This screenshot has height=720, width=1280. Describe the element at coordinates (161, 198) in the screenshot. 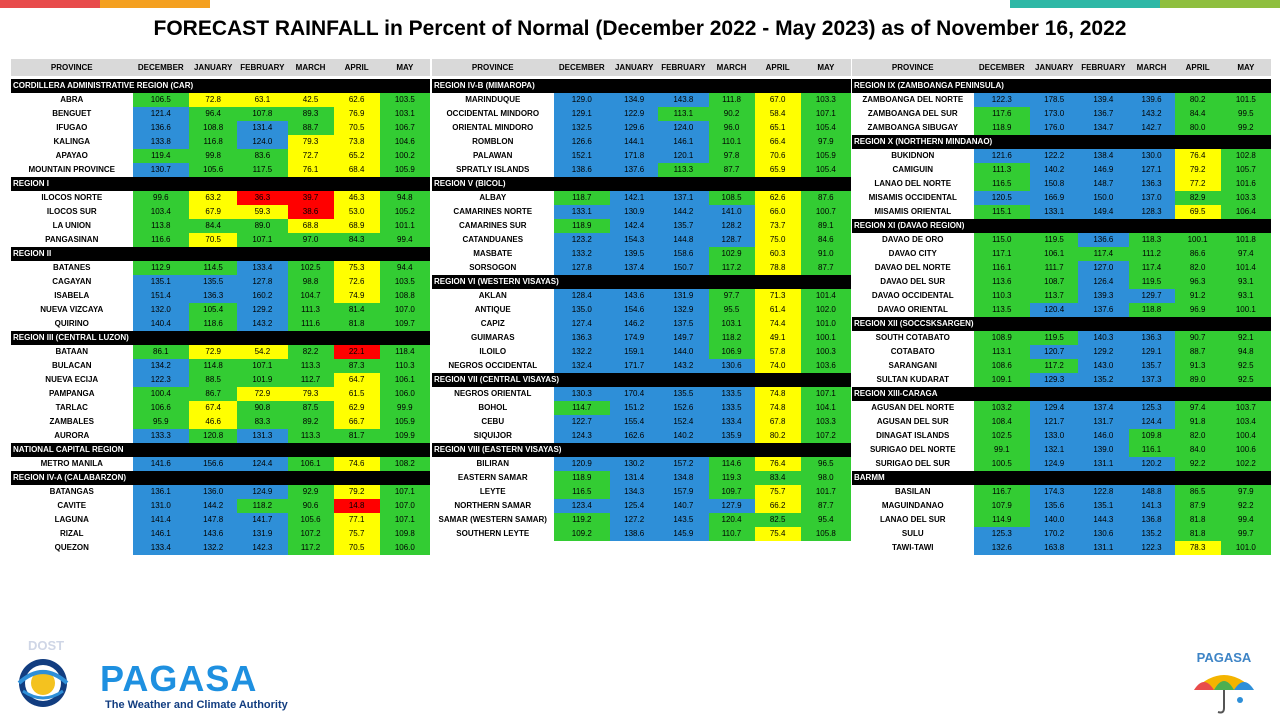

I see `rainfall-value-cell: 99.6` at that location.